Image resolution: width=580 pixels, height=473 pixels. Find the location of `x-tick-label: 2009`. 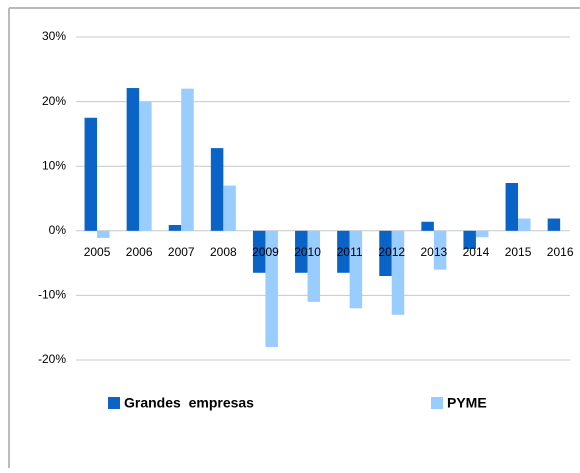

x-tick-label: 2009 is located at coordinates (265, 252).